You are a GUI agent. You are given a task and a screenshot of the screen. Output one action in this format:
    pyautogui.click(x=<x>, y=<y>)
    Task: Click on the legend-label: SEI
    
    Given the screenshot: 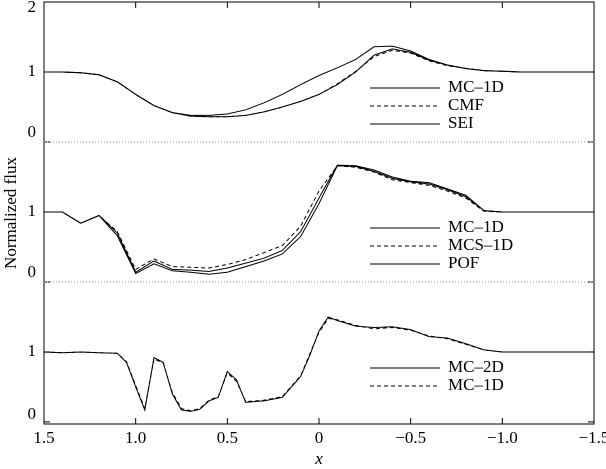 What is the action you would take?
    pyautogui.click(x=461, y=122)
    